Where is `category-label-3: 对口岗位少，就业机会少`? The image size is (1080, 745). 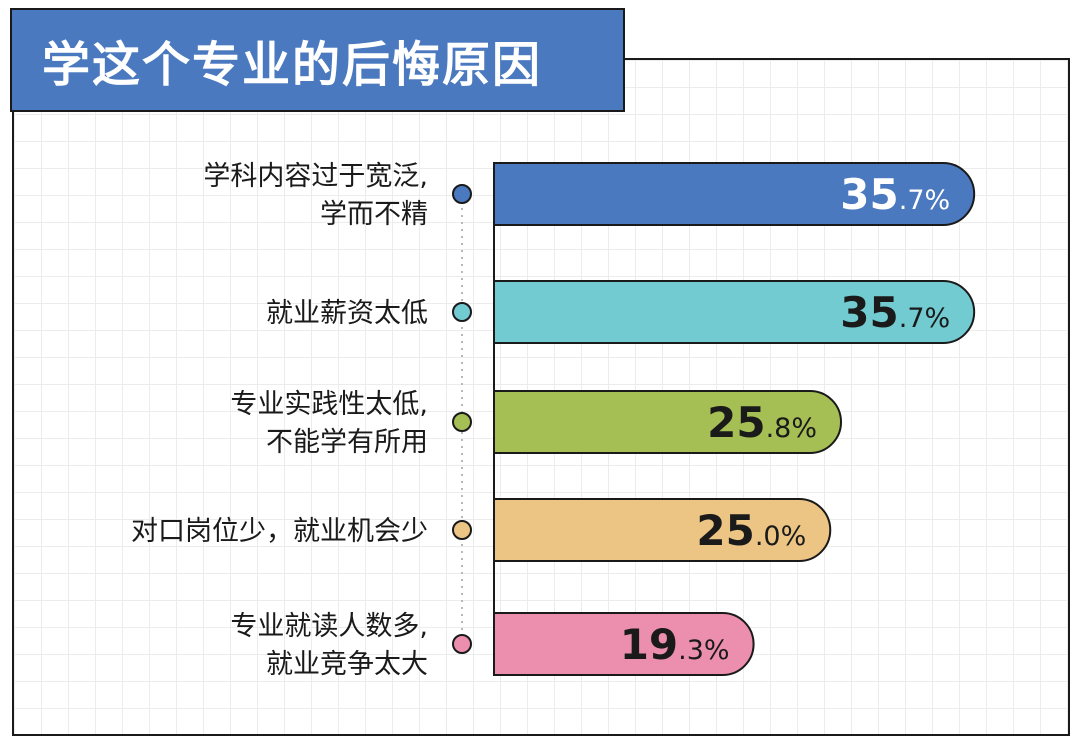
category-label-3: 对口岗位少，就业机会少 is located at coordinates (279, 531).